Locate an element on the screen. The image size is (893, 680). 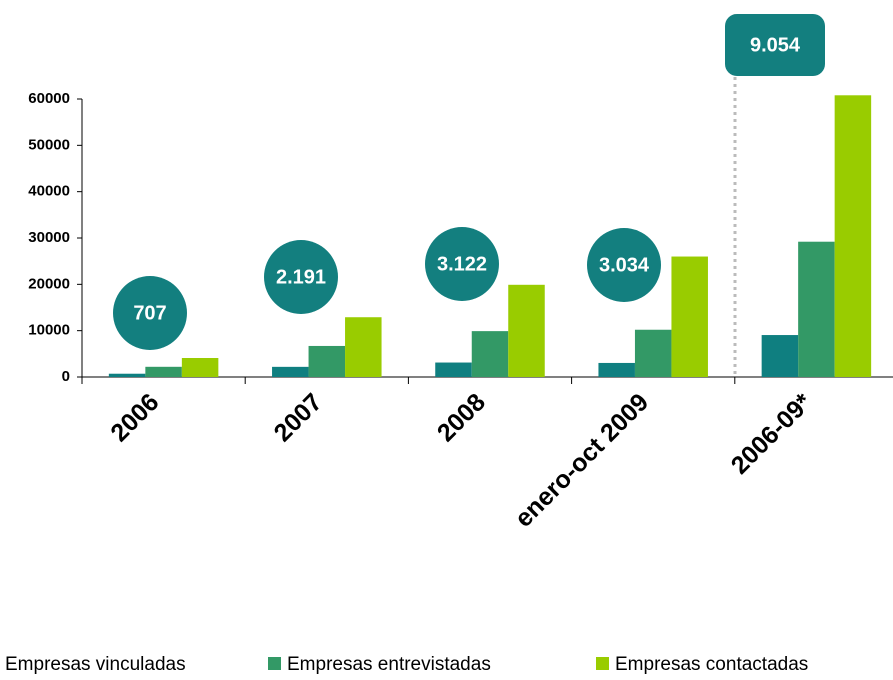
x-tick-label: enero-oct 2009 is located at coordinates (582, 460).